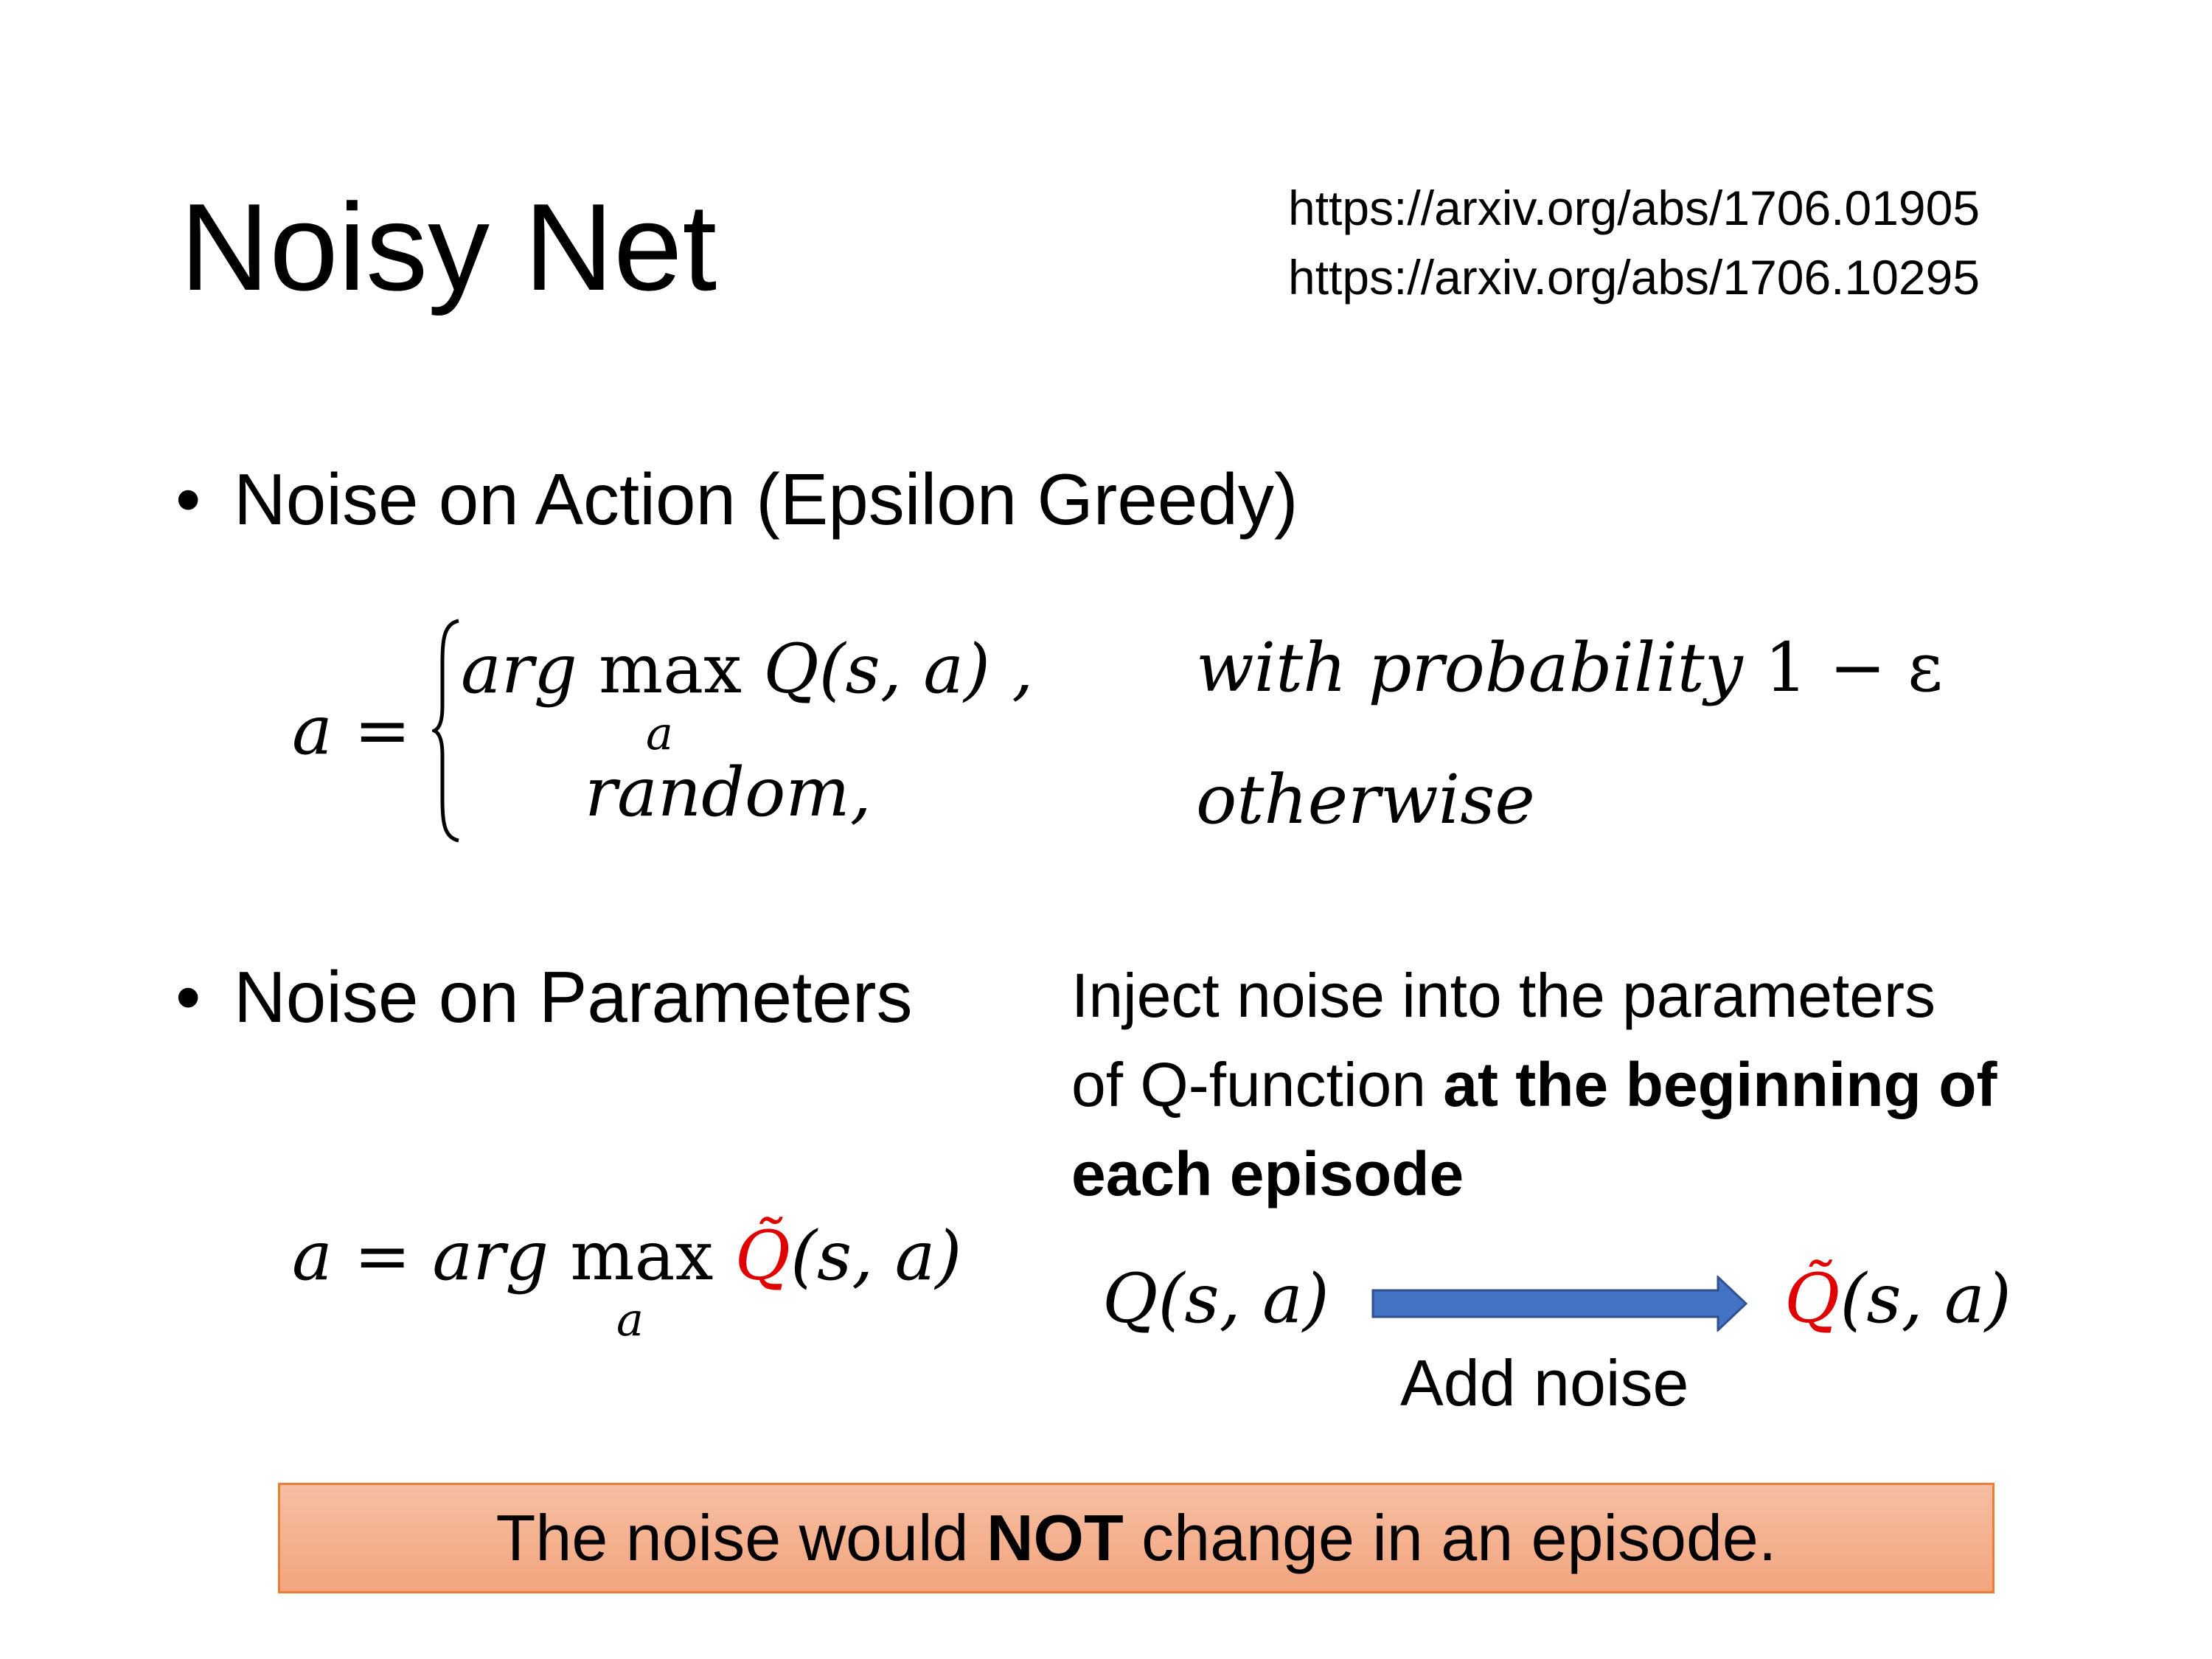  Describe the element at coordinates (728, 792) in the screenshot. I see `case2-random: random,` at that location.